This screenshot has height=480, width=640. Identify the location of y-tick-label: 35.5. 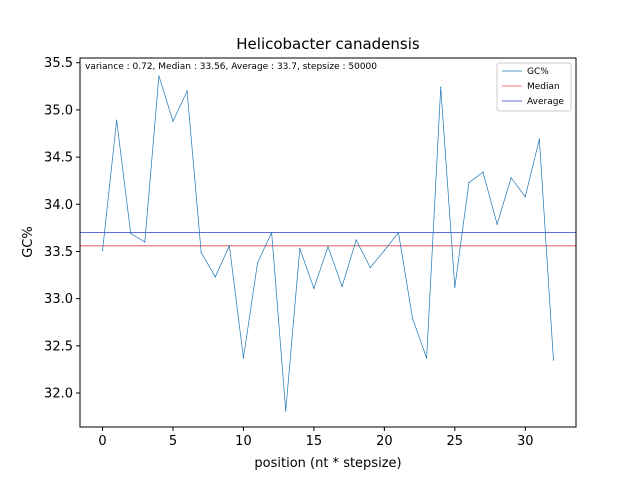
(58, 63).